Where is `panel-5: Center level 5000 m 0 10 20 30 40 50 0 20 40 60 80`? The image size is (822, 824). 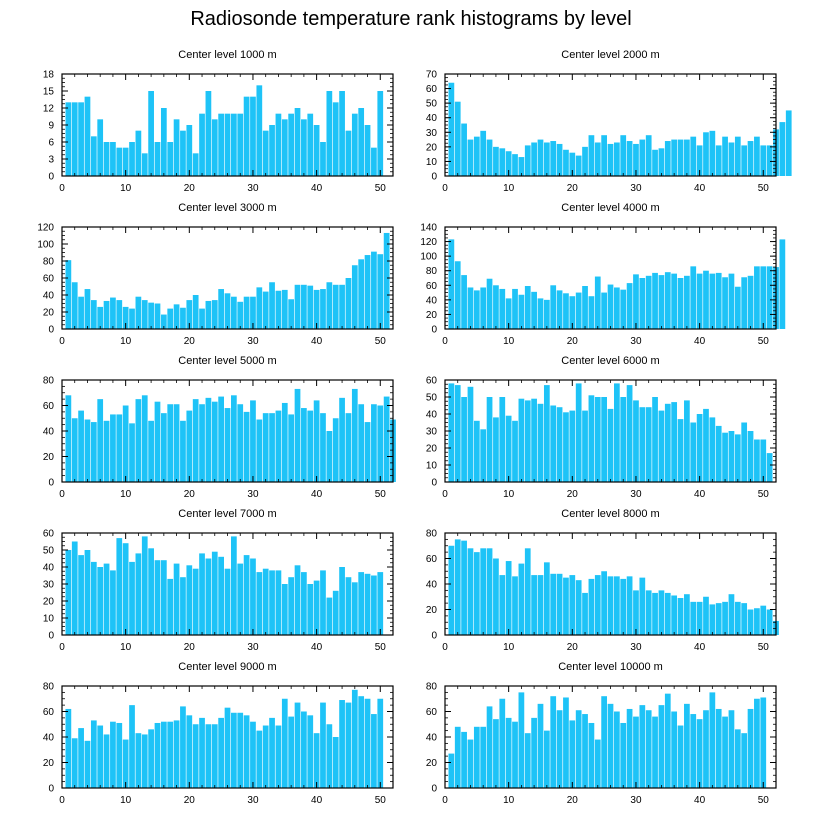
panel-5: Center level 5000 m 0 10 20 30 40 50 0 20 40 60 80 is located at coordinates (219, 427).